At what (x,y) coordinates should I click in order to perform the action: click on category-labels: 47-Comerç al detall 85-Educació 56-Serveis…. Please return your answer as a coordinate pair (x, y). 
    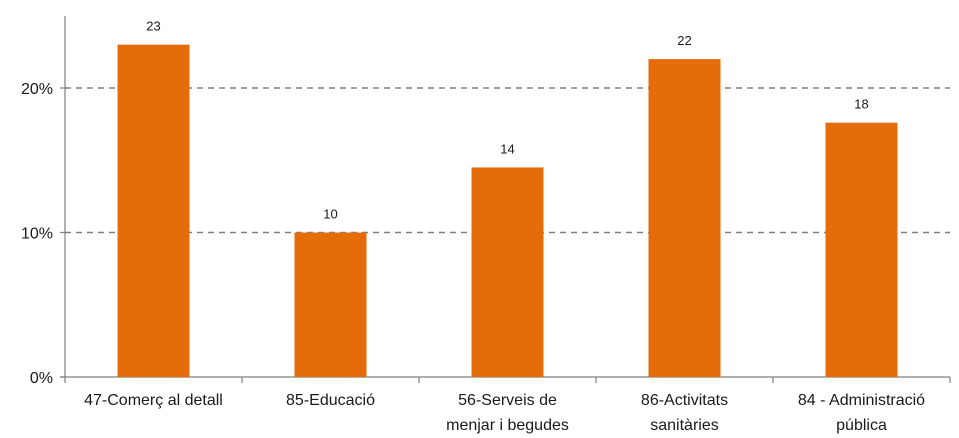
    Looking at the image, I should click on (504, 413).